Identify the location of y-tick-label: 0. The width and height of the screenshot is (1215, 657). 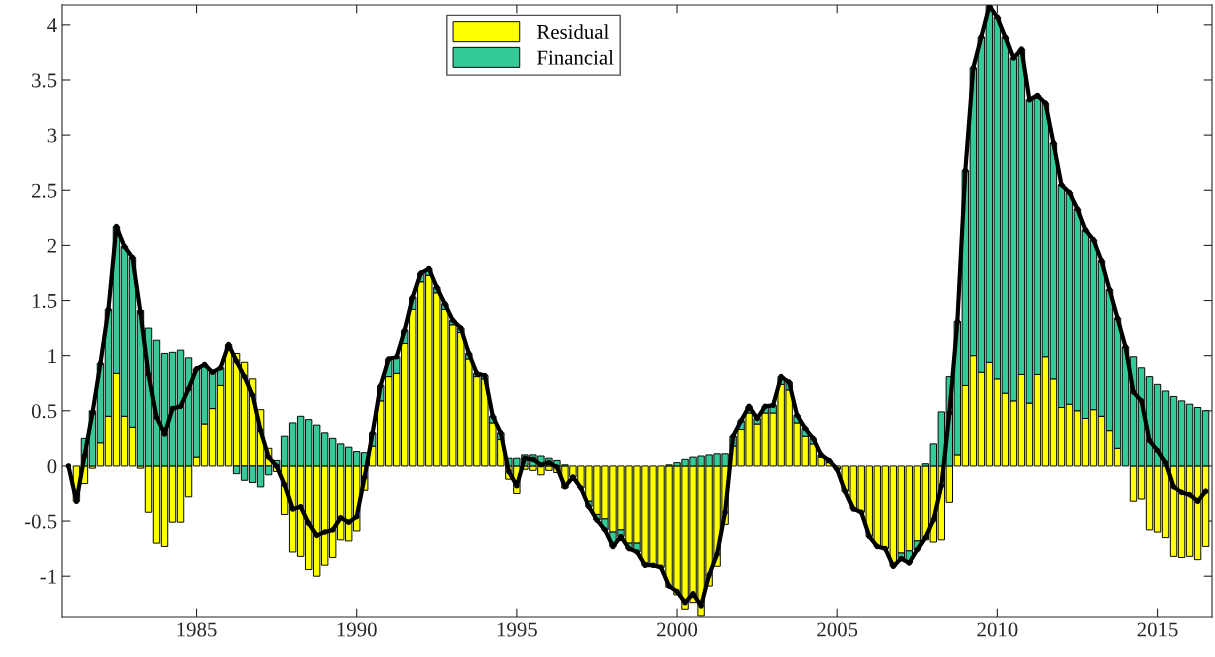
(52, 466).